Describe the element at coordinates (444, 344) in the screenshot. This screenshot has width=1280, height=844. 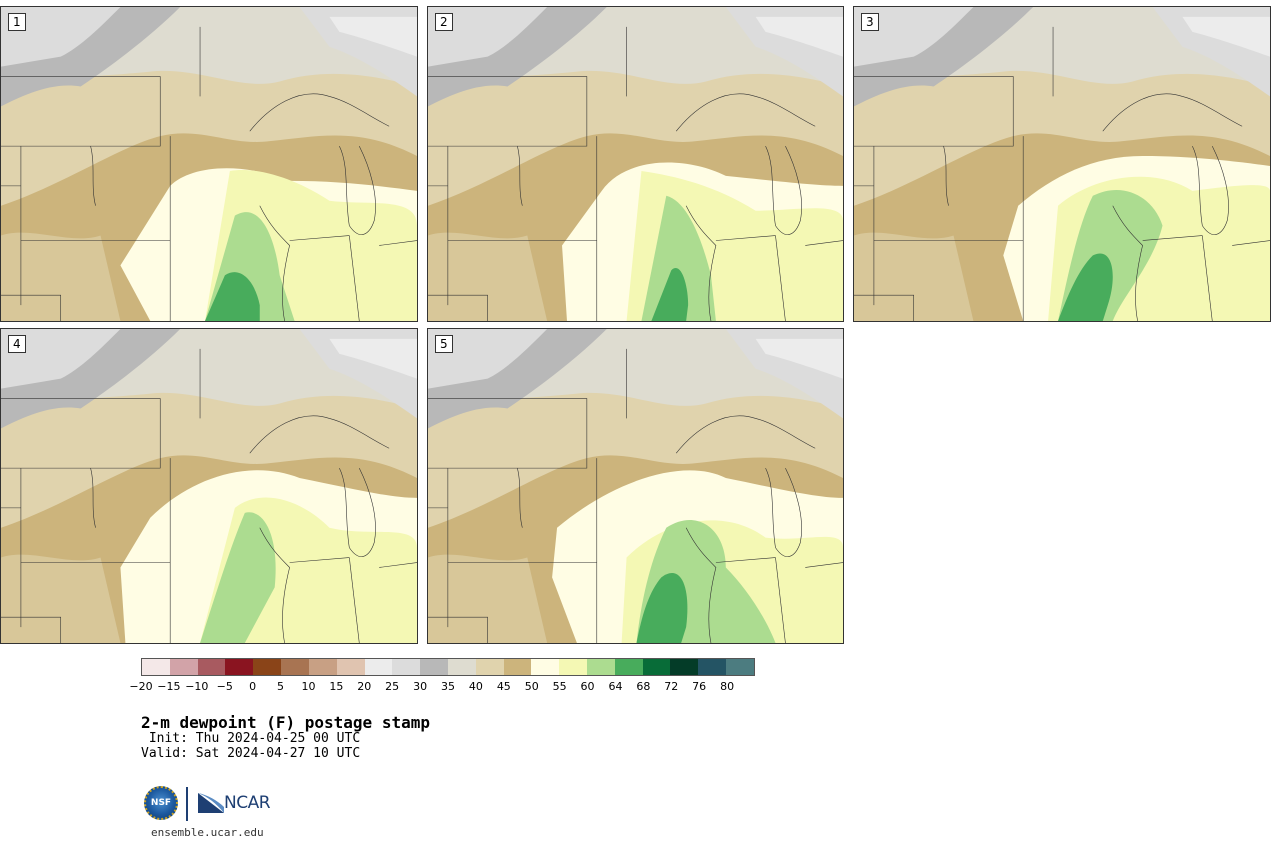
I see `panel-number: 5` at that location.